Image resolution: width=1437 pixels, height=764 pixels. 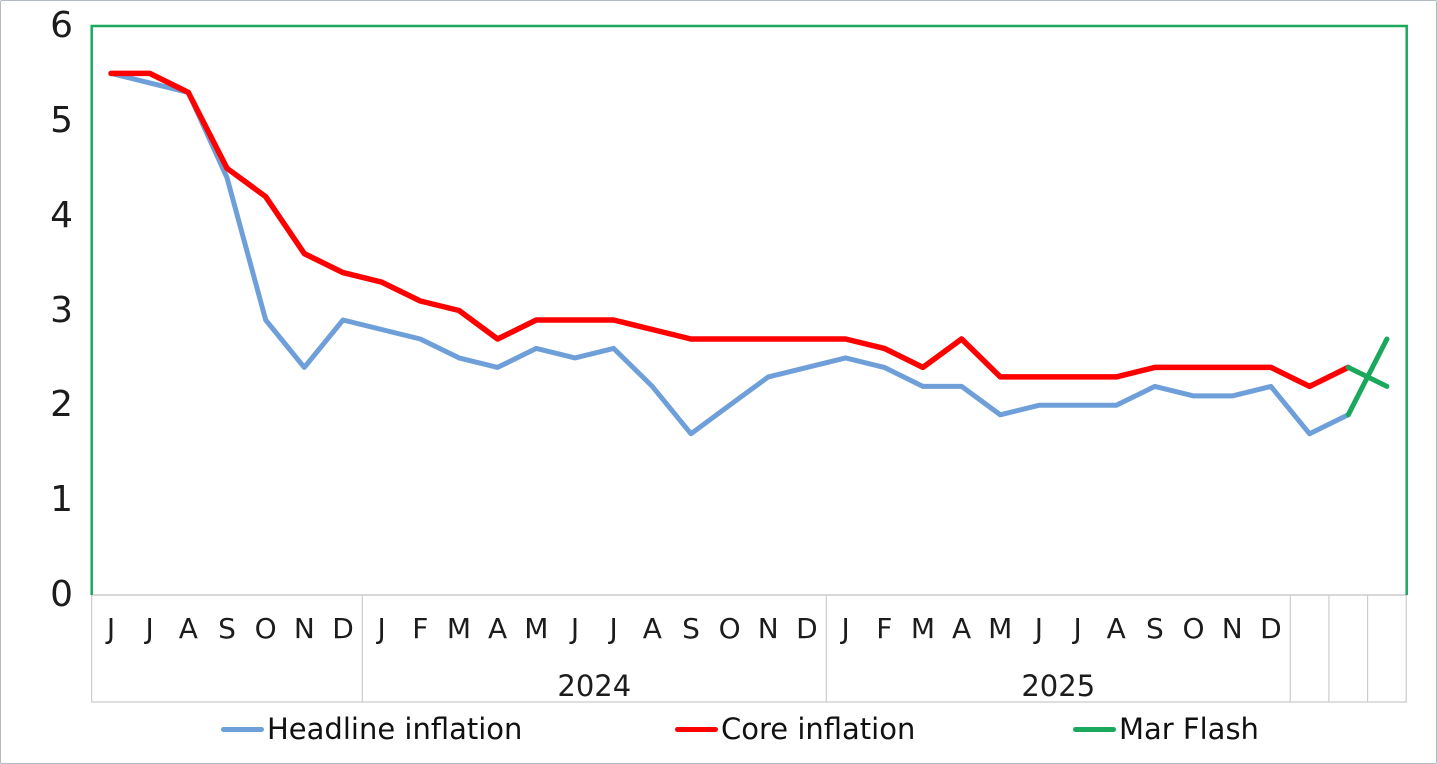 What do you see at coordinates (61, 310) in the screenshot?
I see `y-axis-label-3: 3` at bounding box center [61, 310].